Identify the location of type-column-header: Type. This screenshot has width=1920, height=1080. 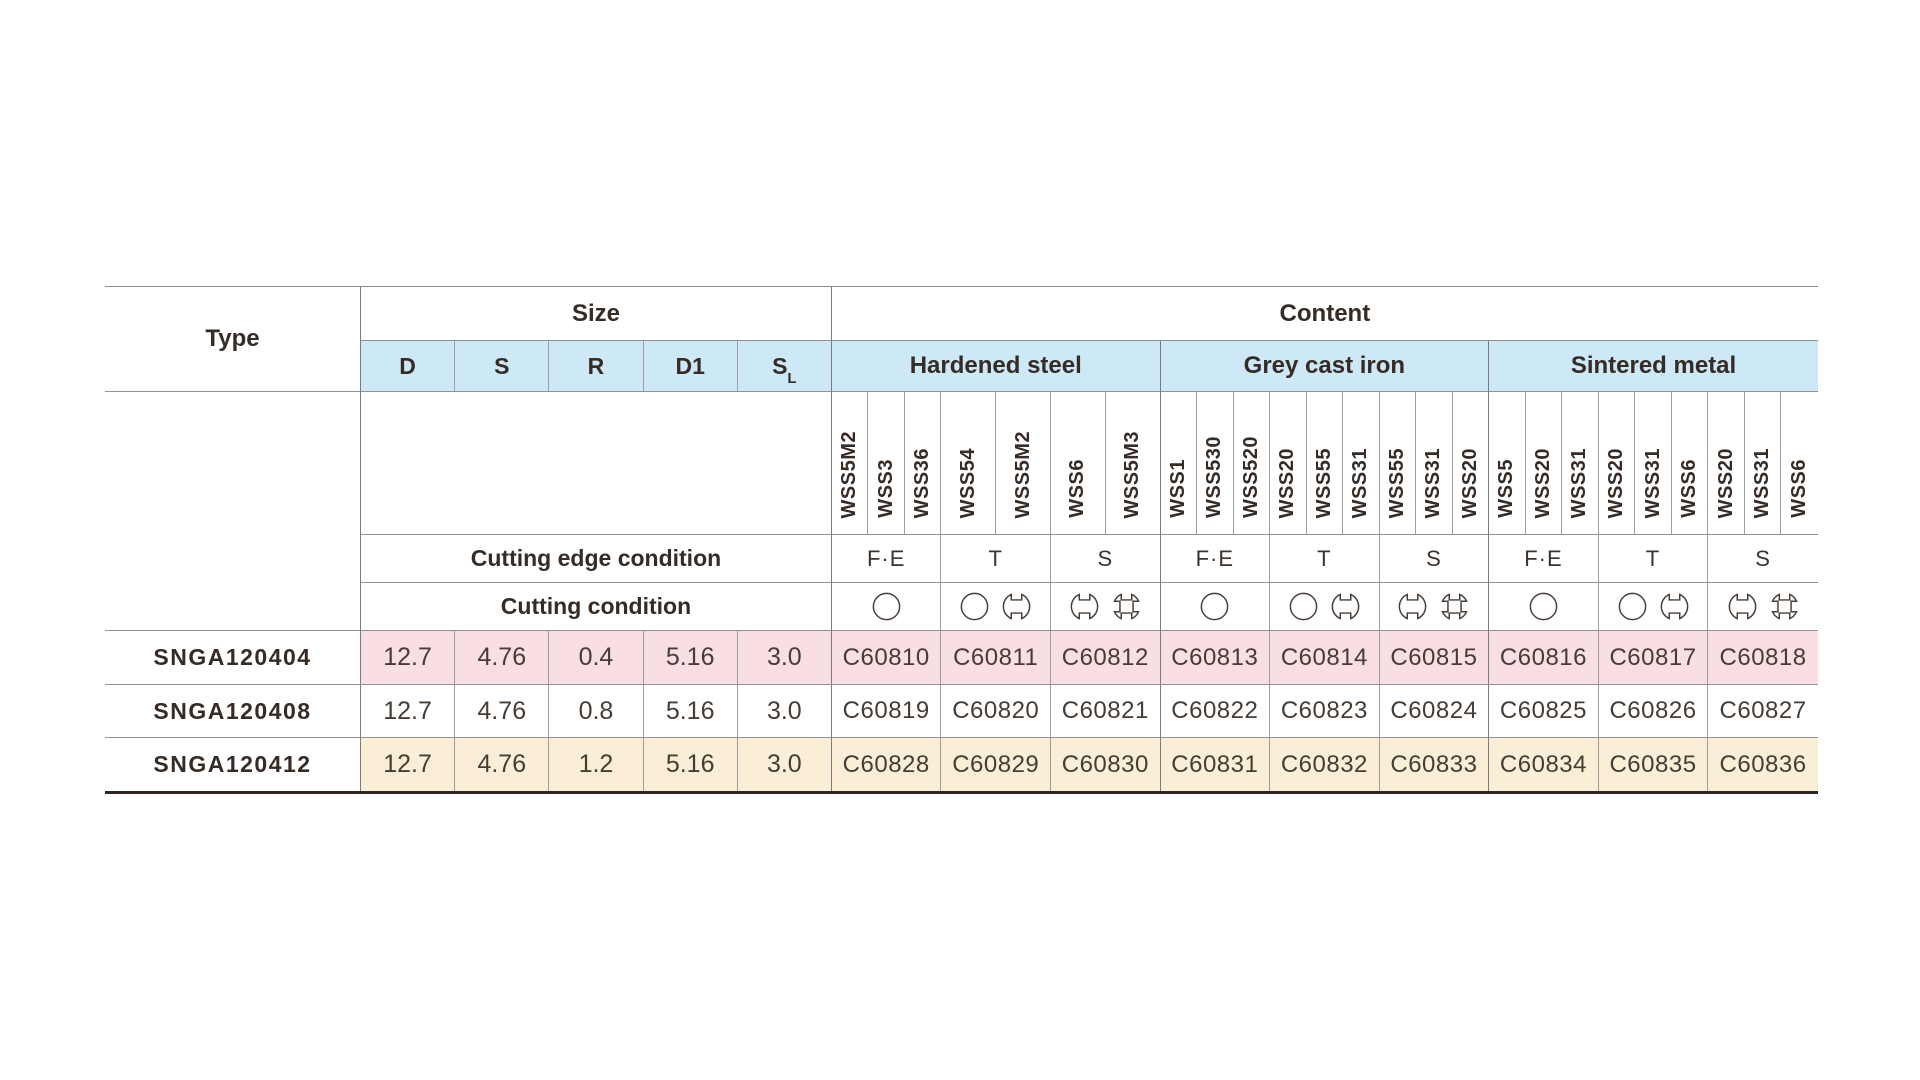
(233, 339).